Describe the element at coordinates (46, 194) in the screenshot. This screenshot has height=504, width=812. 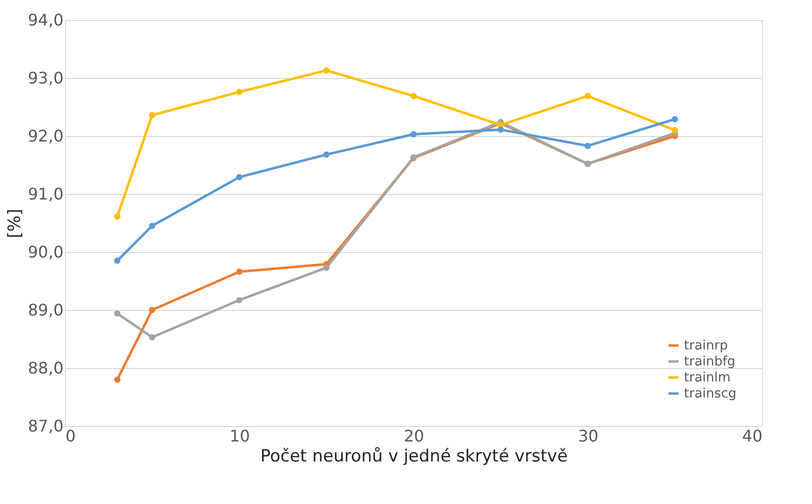
I see `y-tick-label: 91,0` at that location.